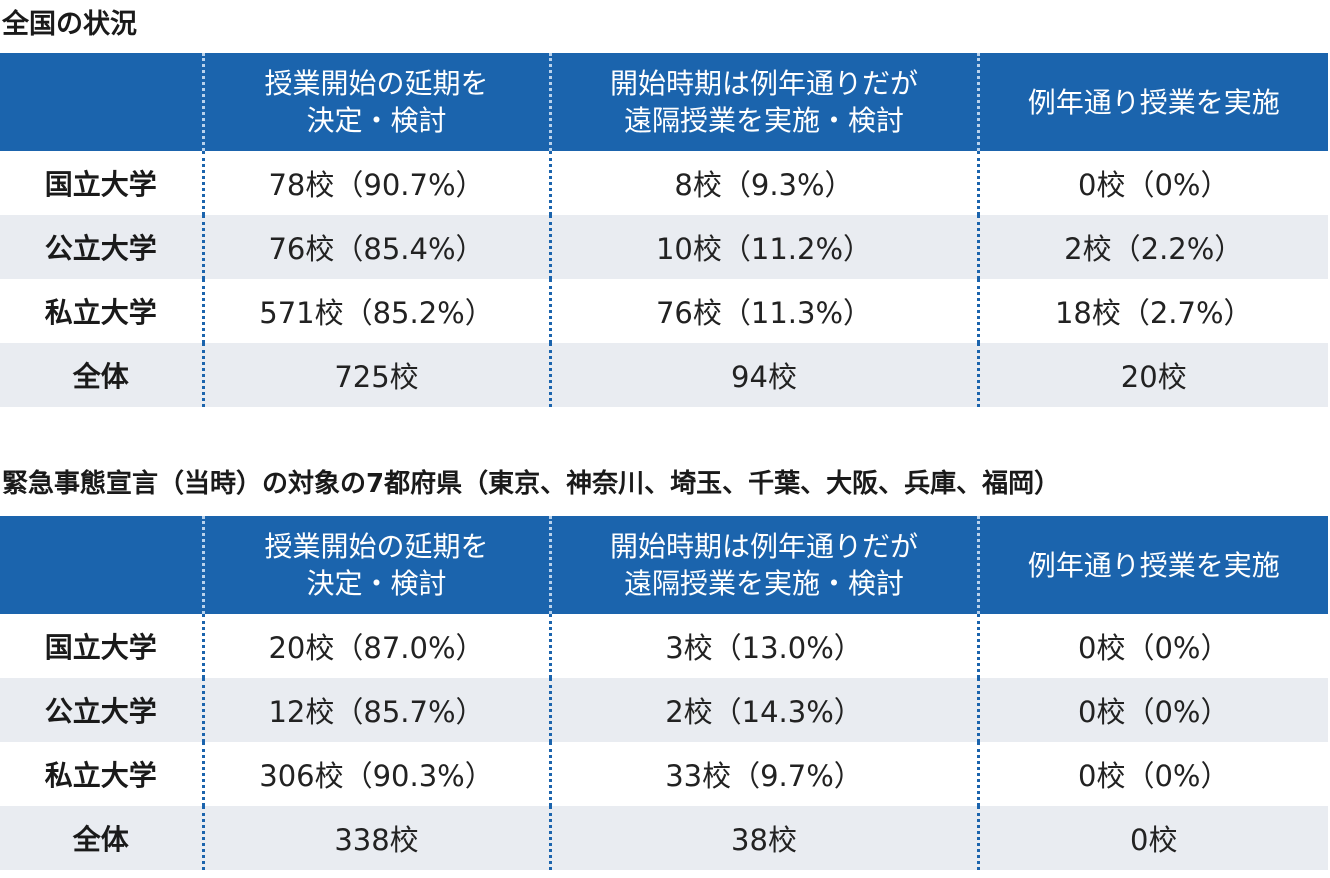 This screenshot has width=1330, height=878. I want to click on table-row-total: 全体 338校 38校 0校, so click(664, 838).